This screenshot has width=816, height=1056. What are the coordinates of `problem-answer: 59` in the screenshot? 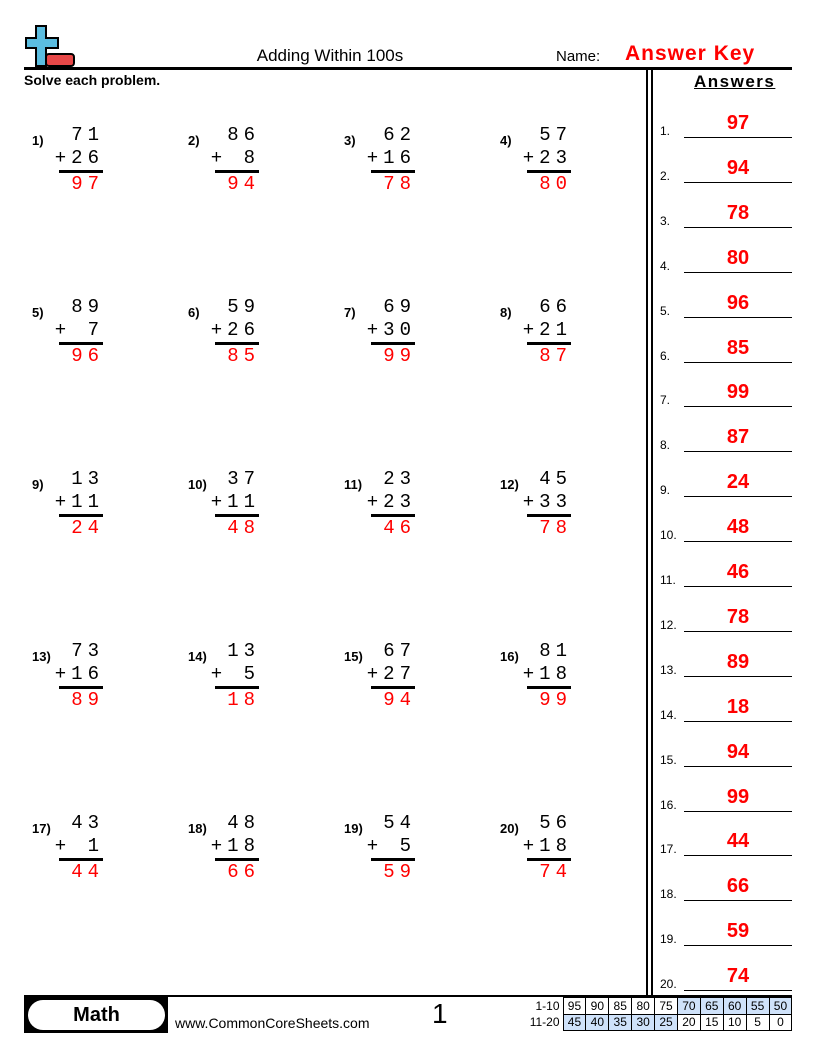 It's located at (399, 872).